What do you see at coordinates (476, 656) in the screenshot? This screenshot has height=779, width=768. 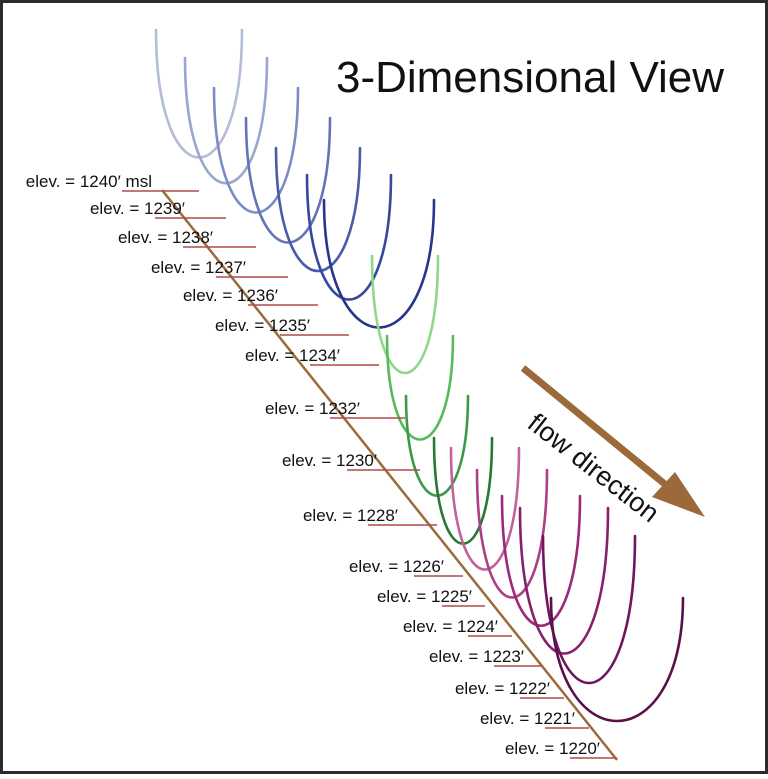 I see `elevation-label: elev. = 1223′` at bounding box center [476, 656].